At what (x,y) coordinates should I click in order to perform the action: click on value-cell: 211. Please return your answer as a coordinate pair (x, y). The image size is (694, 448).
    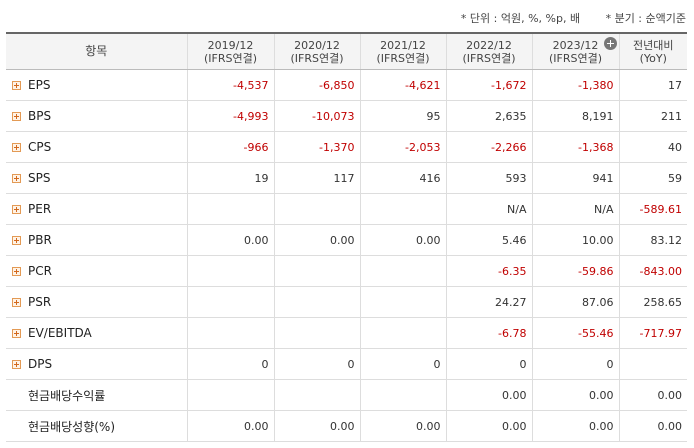
    Looking at the image, I should click on (652, 116).